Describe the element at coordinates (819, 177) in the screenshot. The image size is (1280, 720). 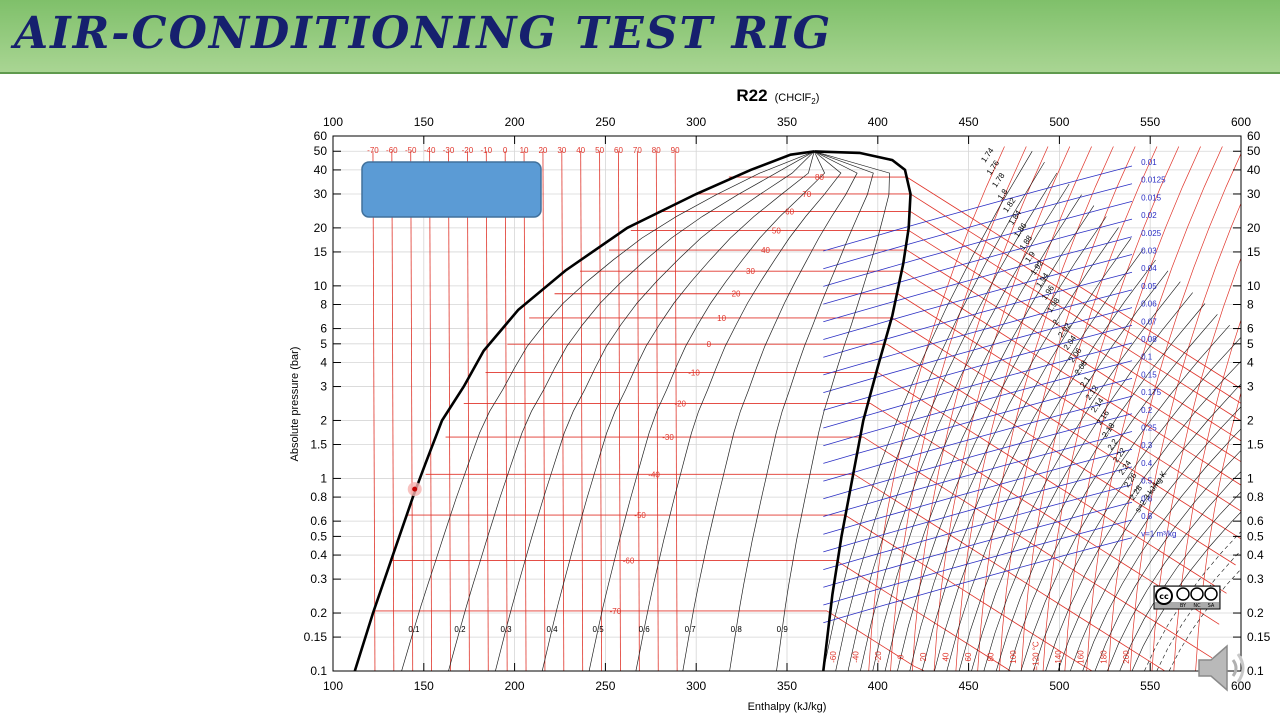
I see `isotherm-label: 80` at that location.